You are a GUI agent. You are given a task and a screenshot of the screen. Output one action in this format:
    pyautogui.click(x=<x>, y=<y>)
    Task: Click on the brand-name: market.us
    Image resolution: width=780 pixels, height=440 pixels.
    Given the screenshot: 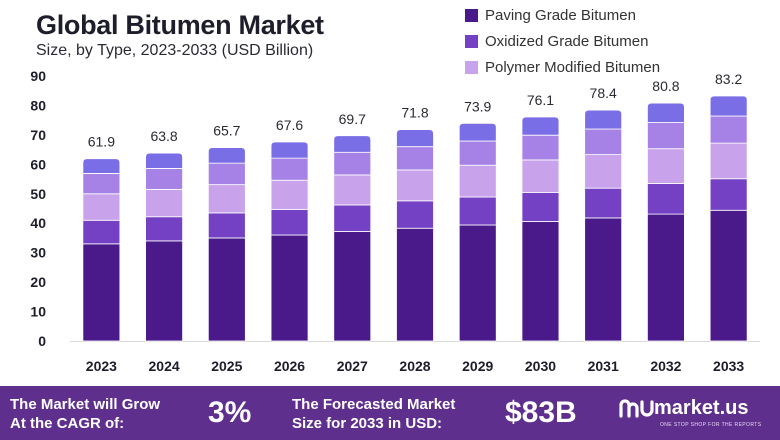 What is the action you would take?
    pyautogui.click(x=701, y=407)
    